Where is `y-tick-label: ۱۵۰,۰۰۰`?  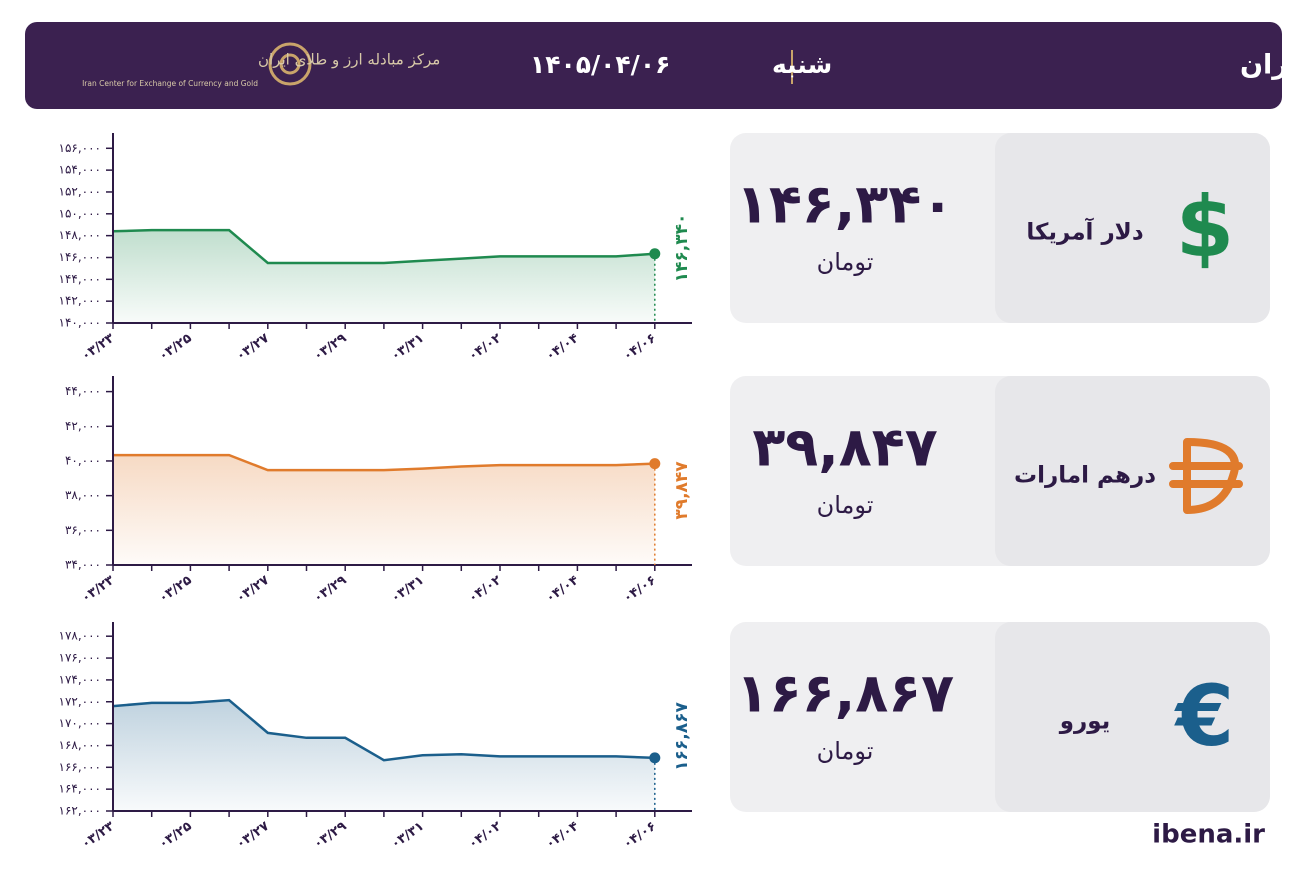
y-tick-label: ۱۵۰,۰۰۰ is located at coordinates (80, 213).